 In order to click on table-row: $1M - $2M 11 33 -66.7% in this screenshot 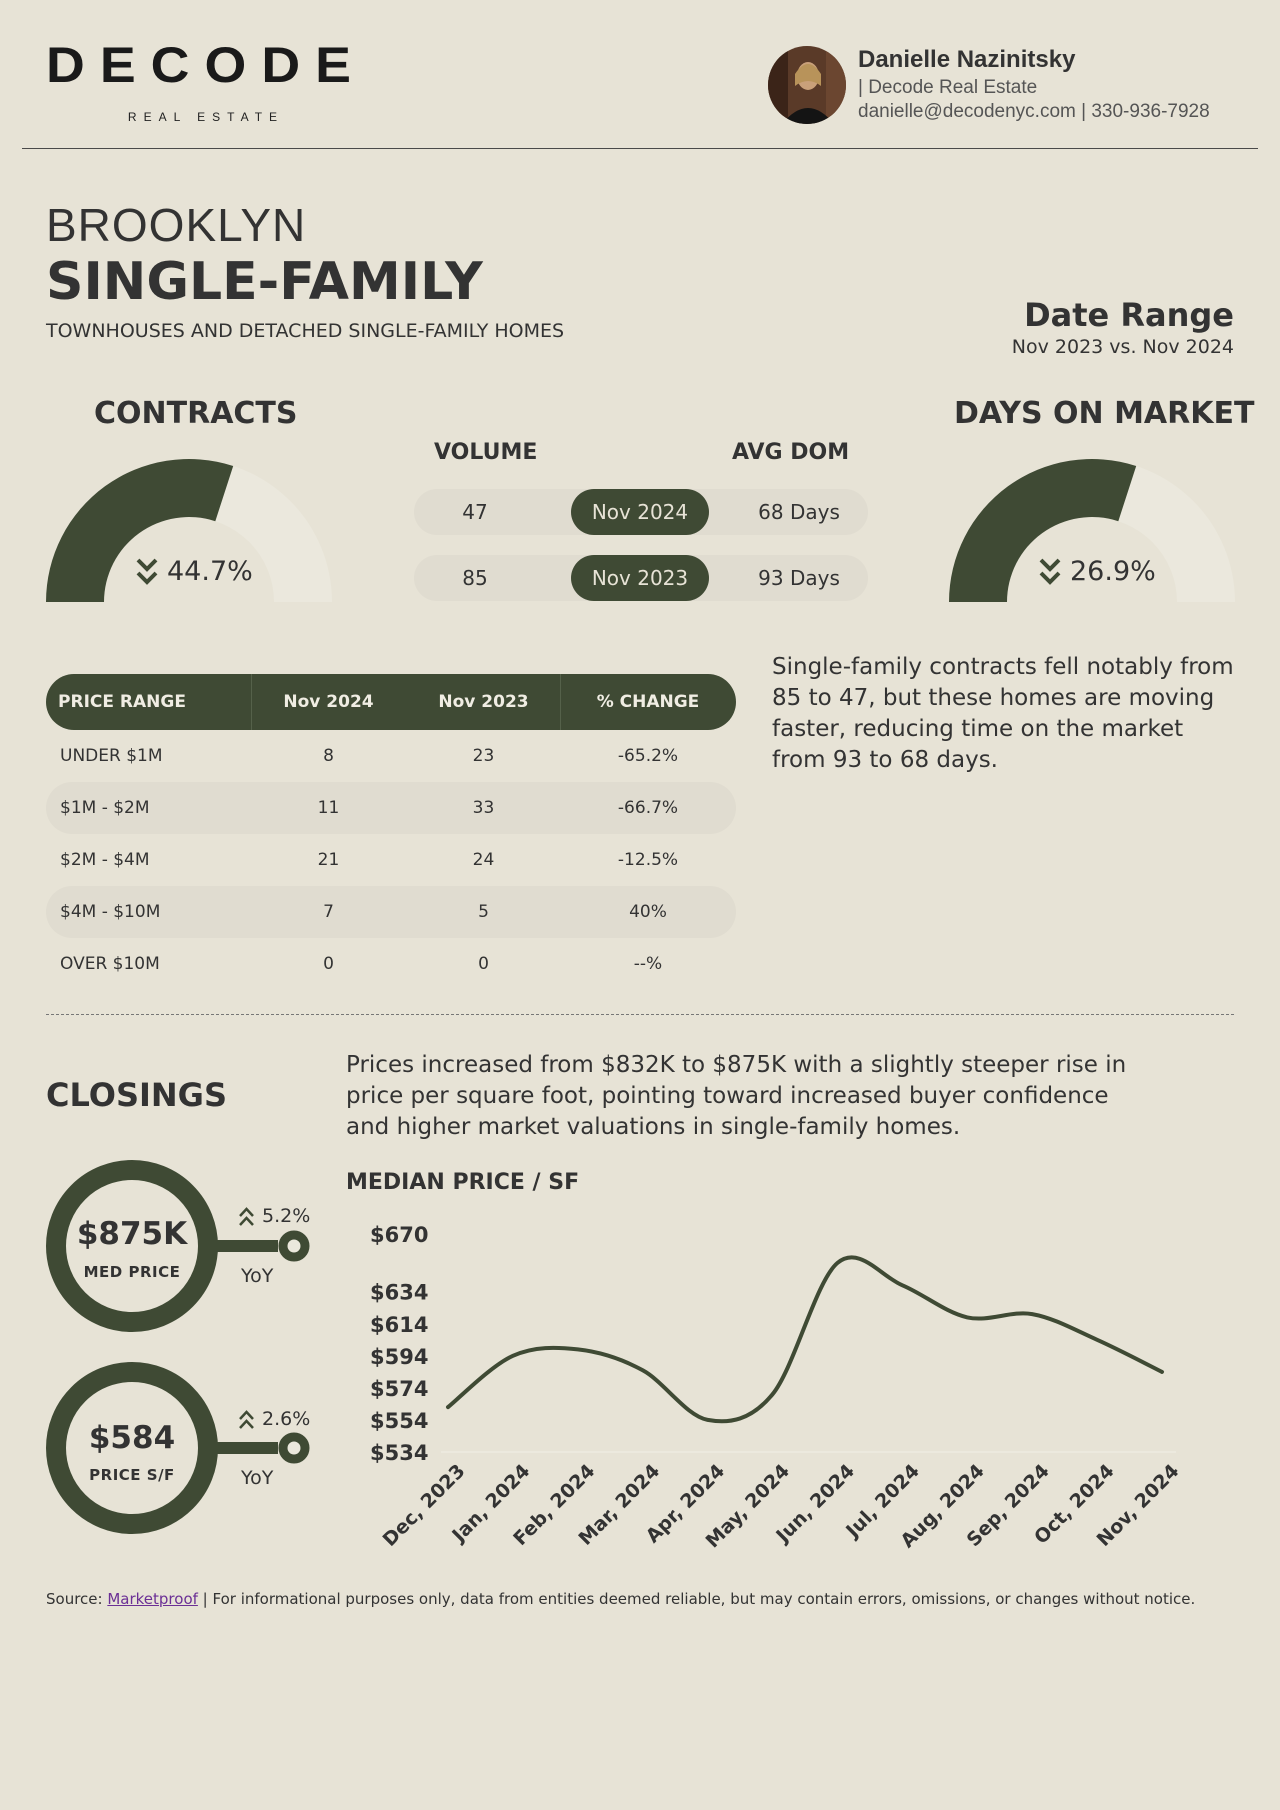, I will do `click(391, 808)`.